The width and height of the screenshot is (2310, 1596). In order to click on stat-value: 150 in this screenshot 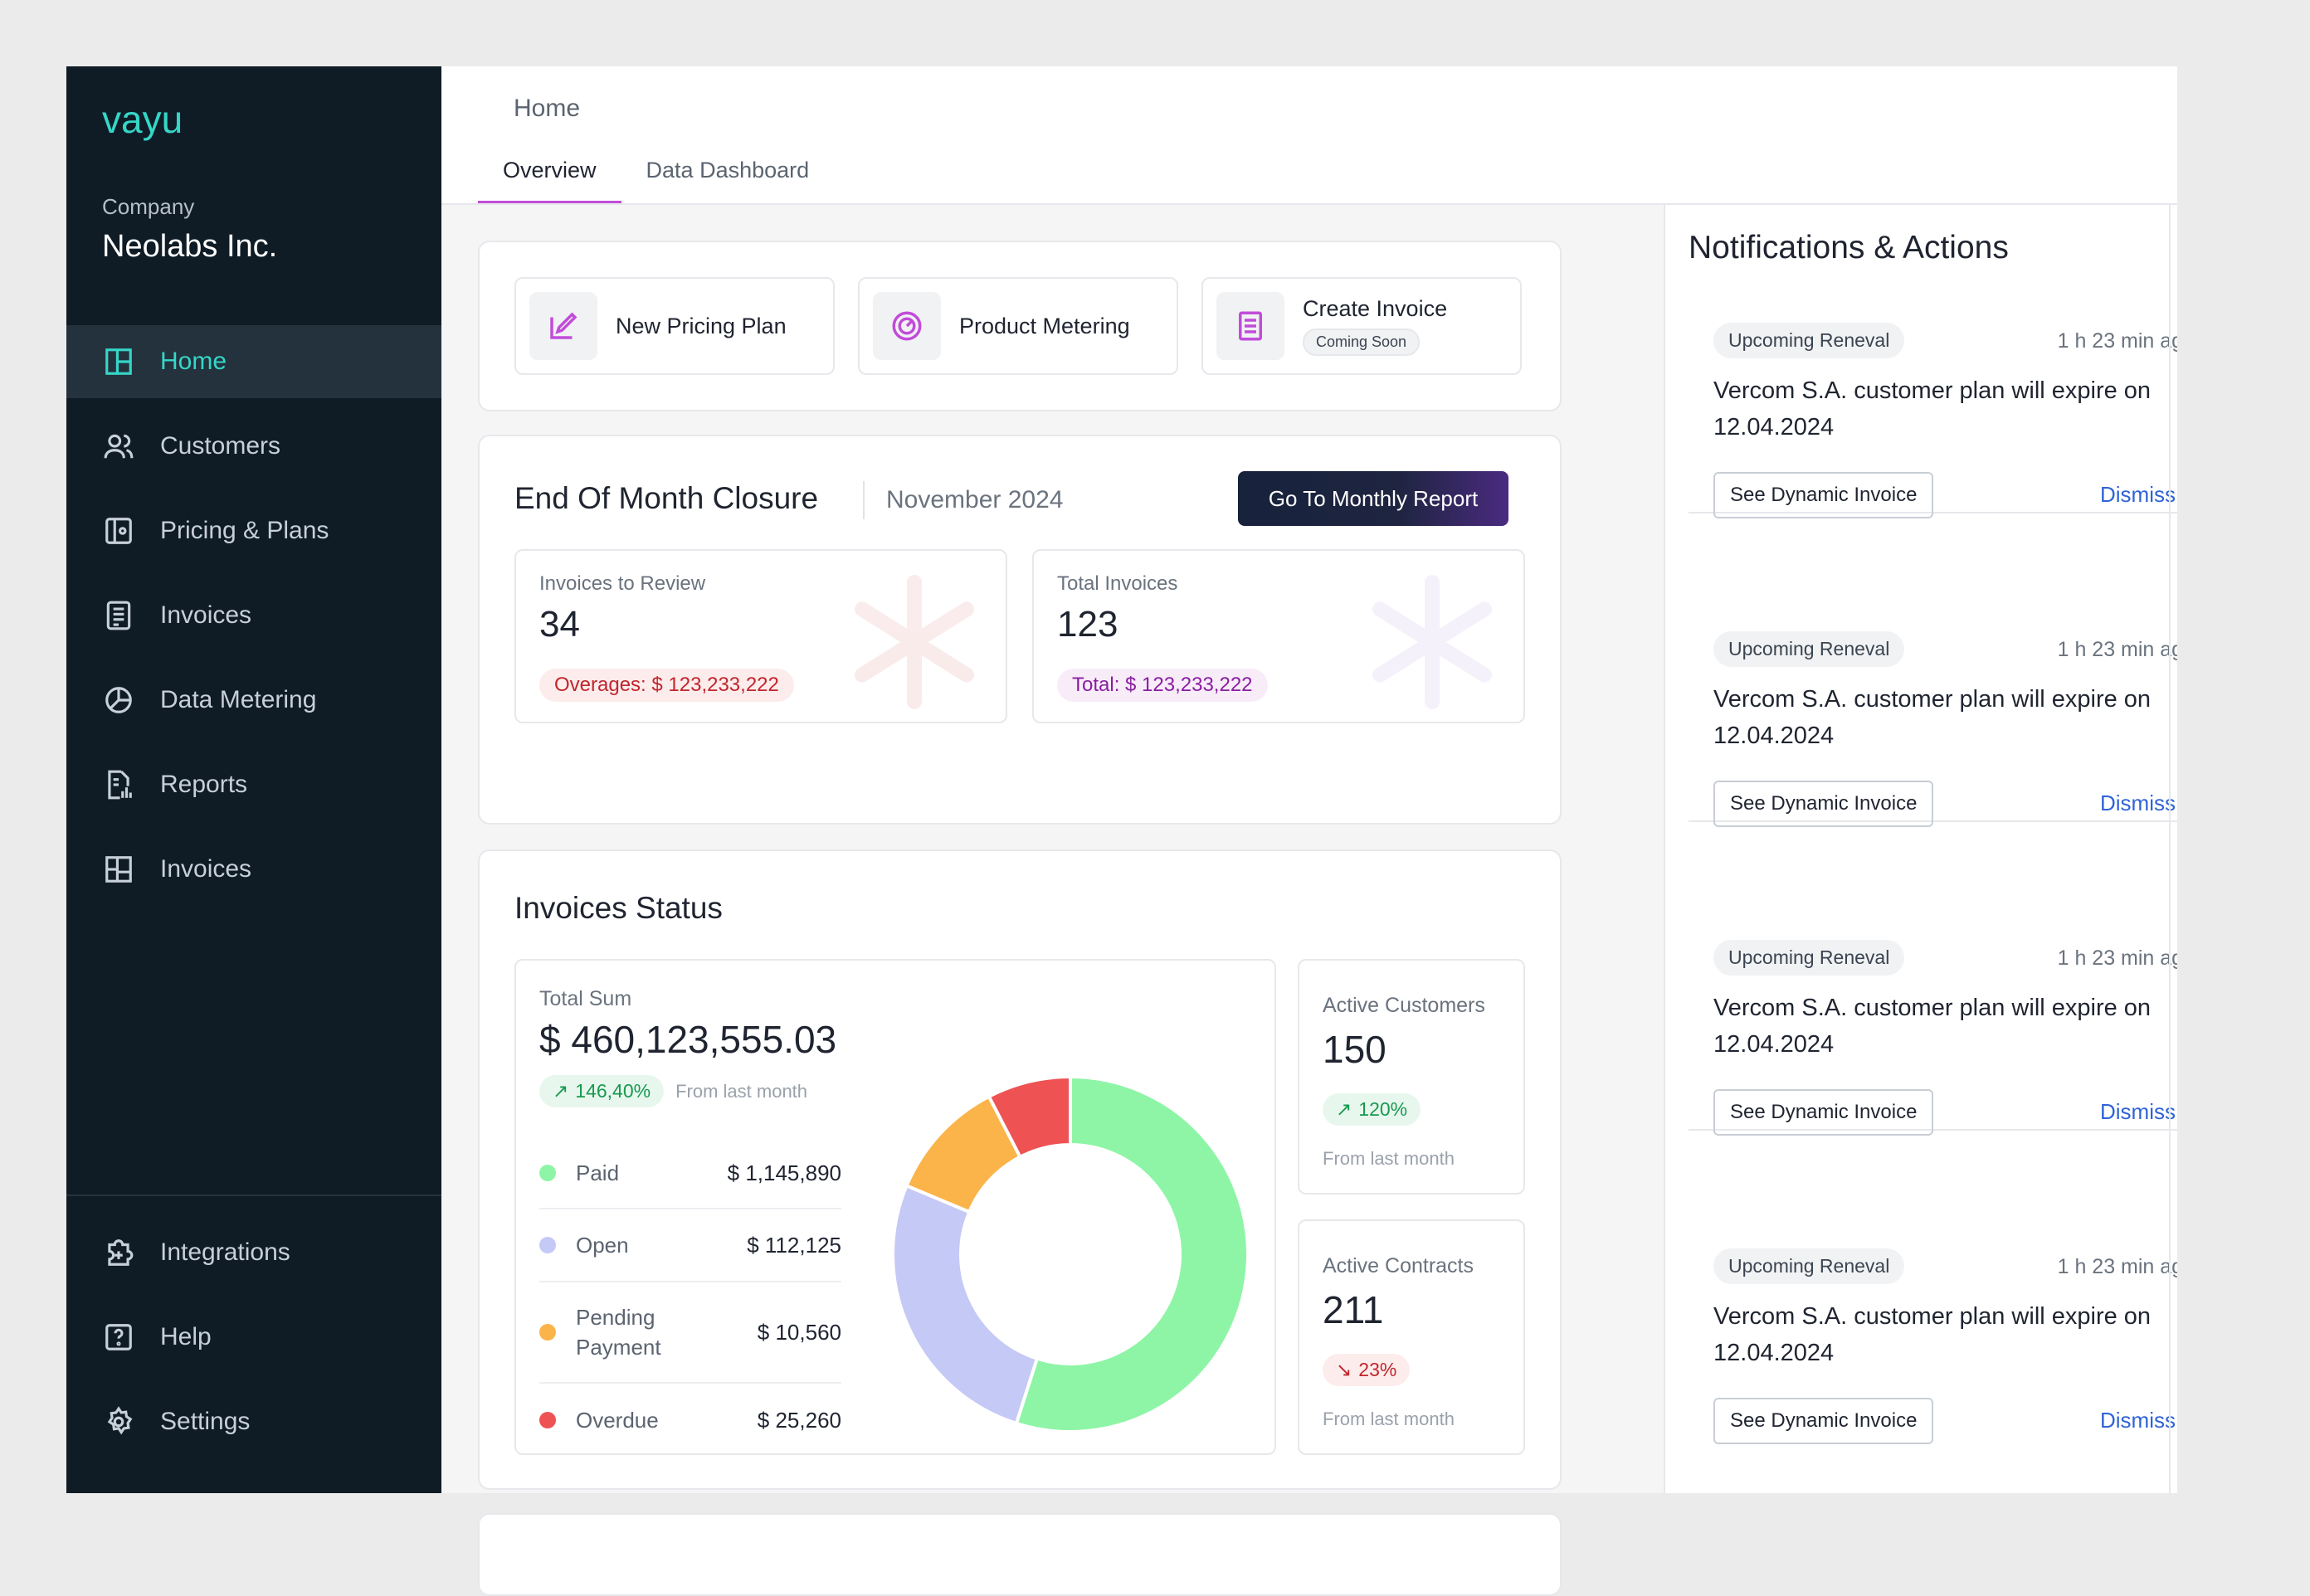, I will do `click(1354, 1049)`.